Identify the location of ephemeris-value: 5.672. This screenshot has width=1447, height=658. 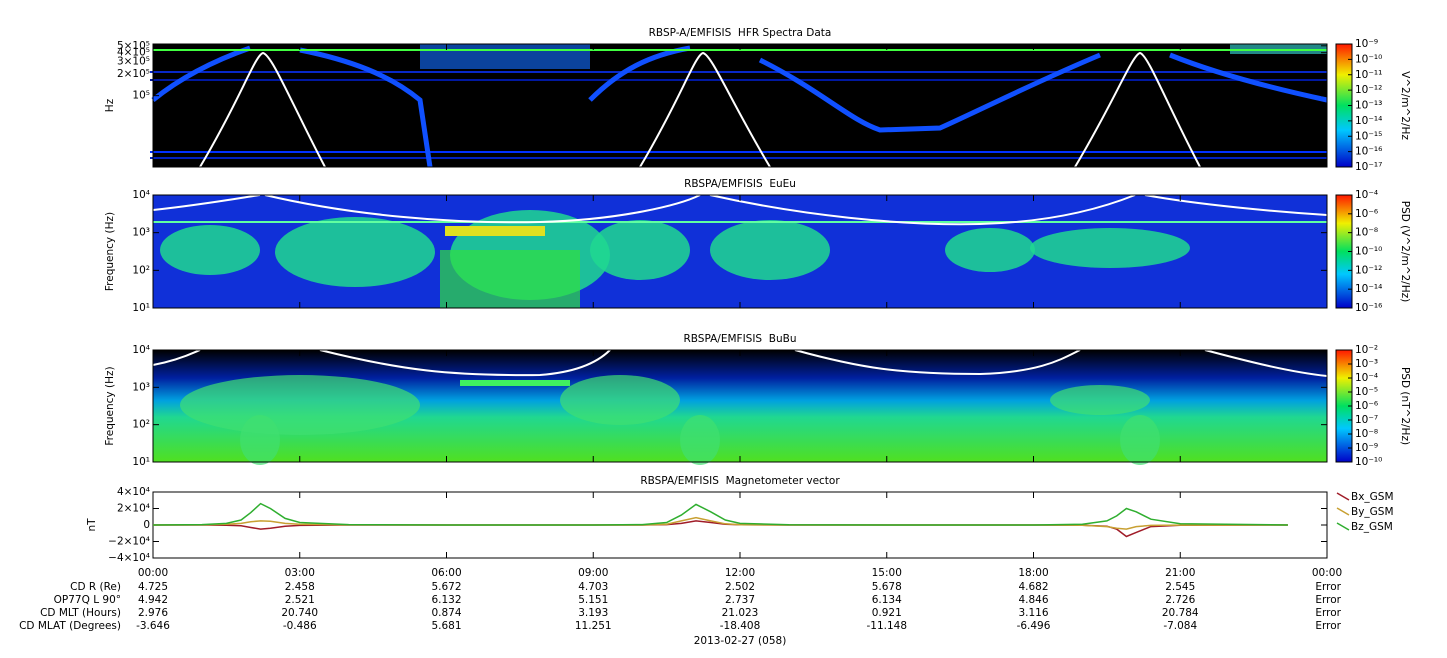
(446, 587).